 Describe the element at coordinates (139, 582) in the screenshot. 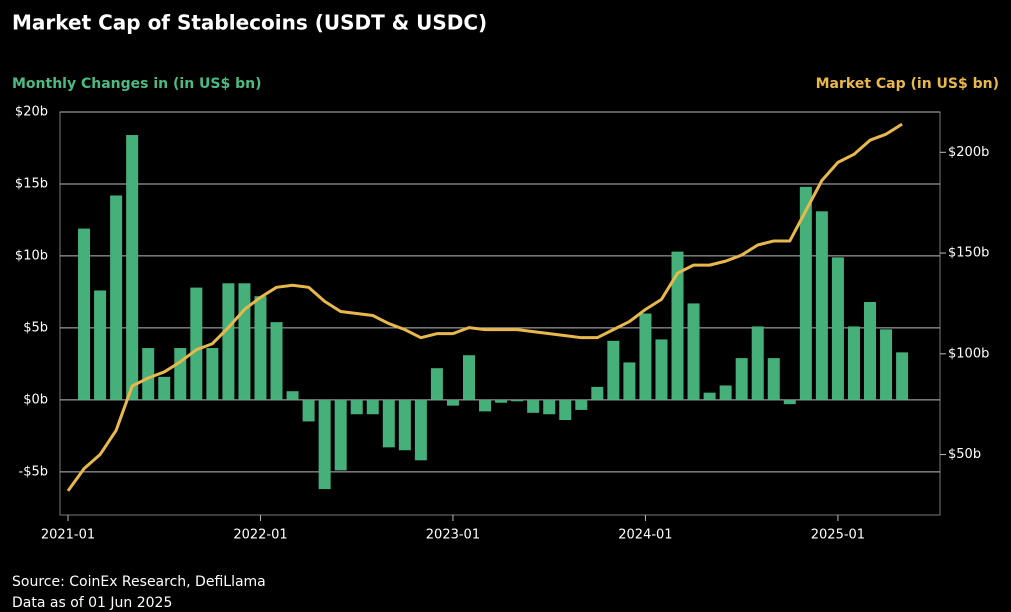

I see `source: Source: CoinEx Research, DefiLlama` at that location.